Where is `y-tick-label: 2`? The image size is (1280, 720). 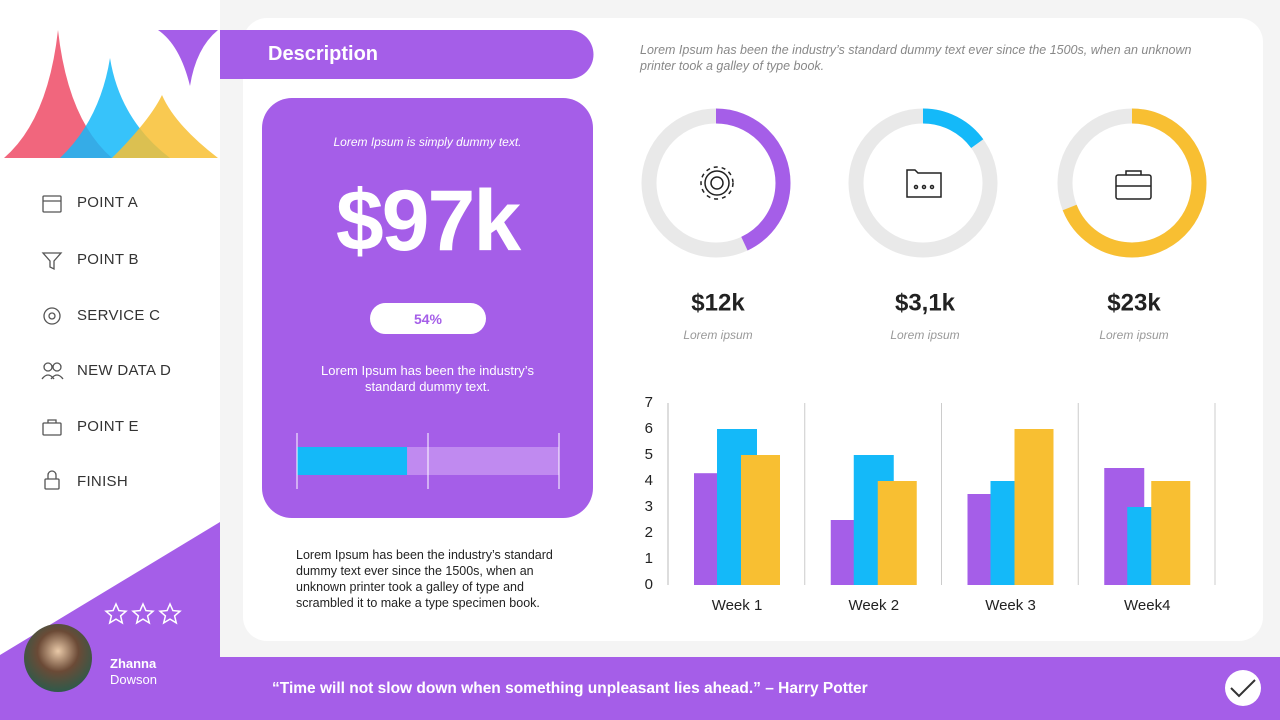 y-tick-label: 2 is located at coordinates (649, 532).